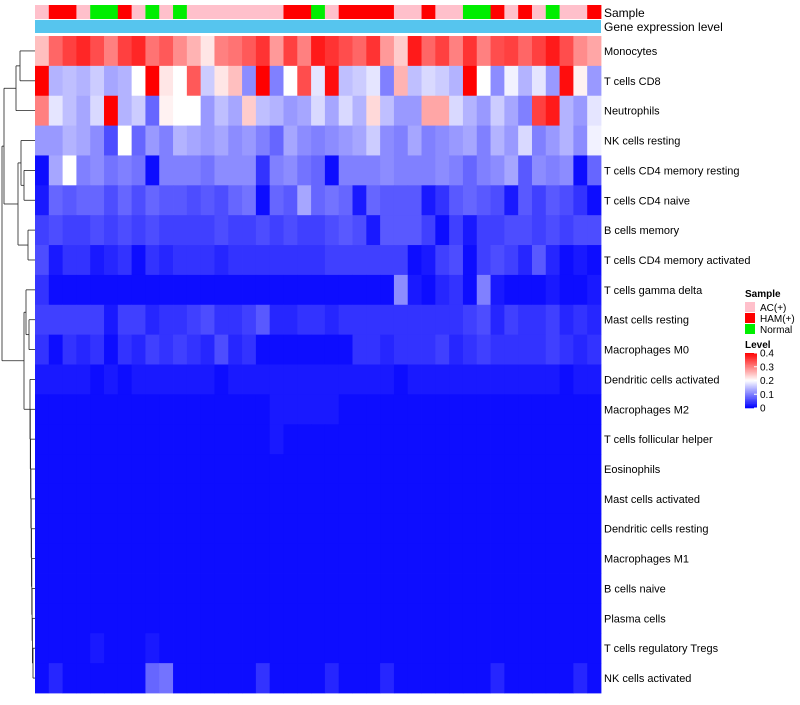  Describe the element at coordinates (646, 410) in the screenshot. I see `row-label: Macrophages M2` at that location.